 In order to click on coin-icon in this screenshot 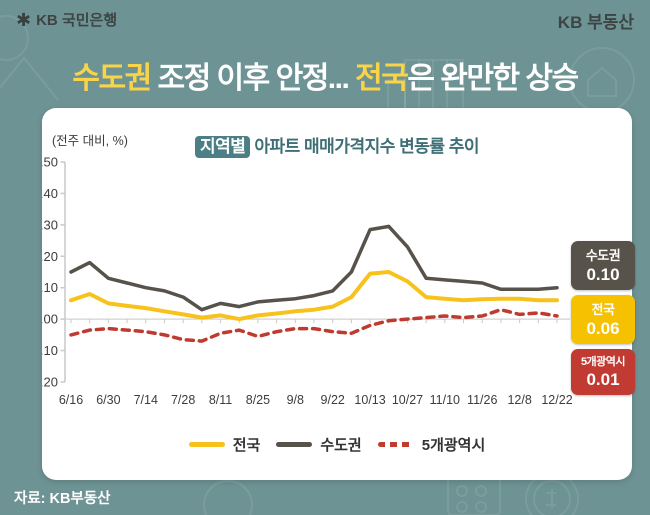, I will do `click(228, 497)`.